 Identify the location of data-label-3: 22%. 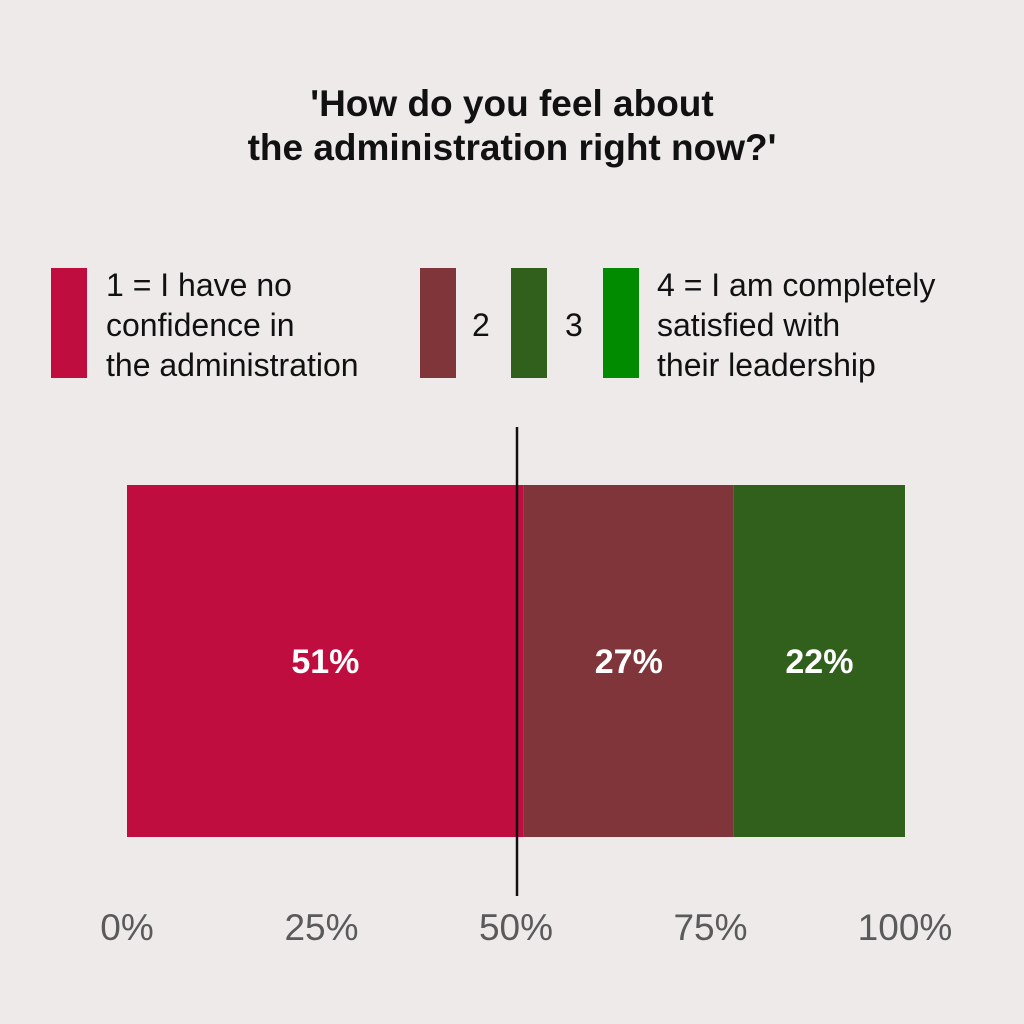
(819, 662).